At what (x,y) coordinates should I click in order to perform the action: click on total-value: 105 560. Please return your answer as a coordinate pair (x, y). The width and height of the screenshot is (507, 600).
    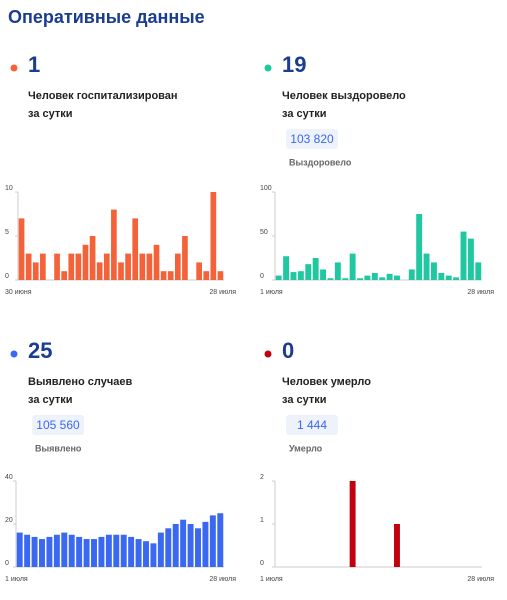
    Looking at the image, I should click on (58, 425).